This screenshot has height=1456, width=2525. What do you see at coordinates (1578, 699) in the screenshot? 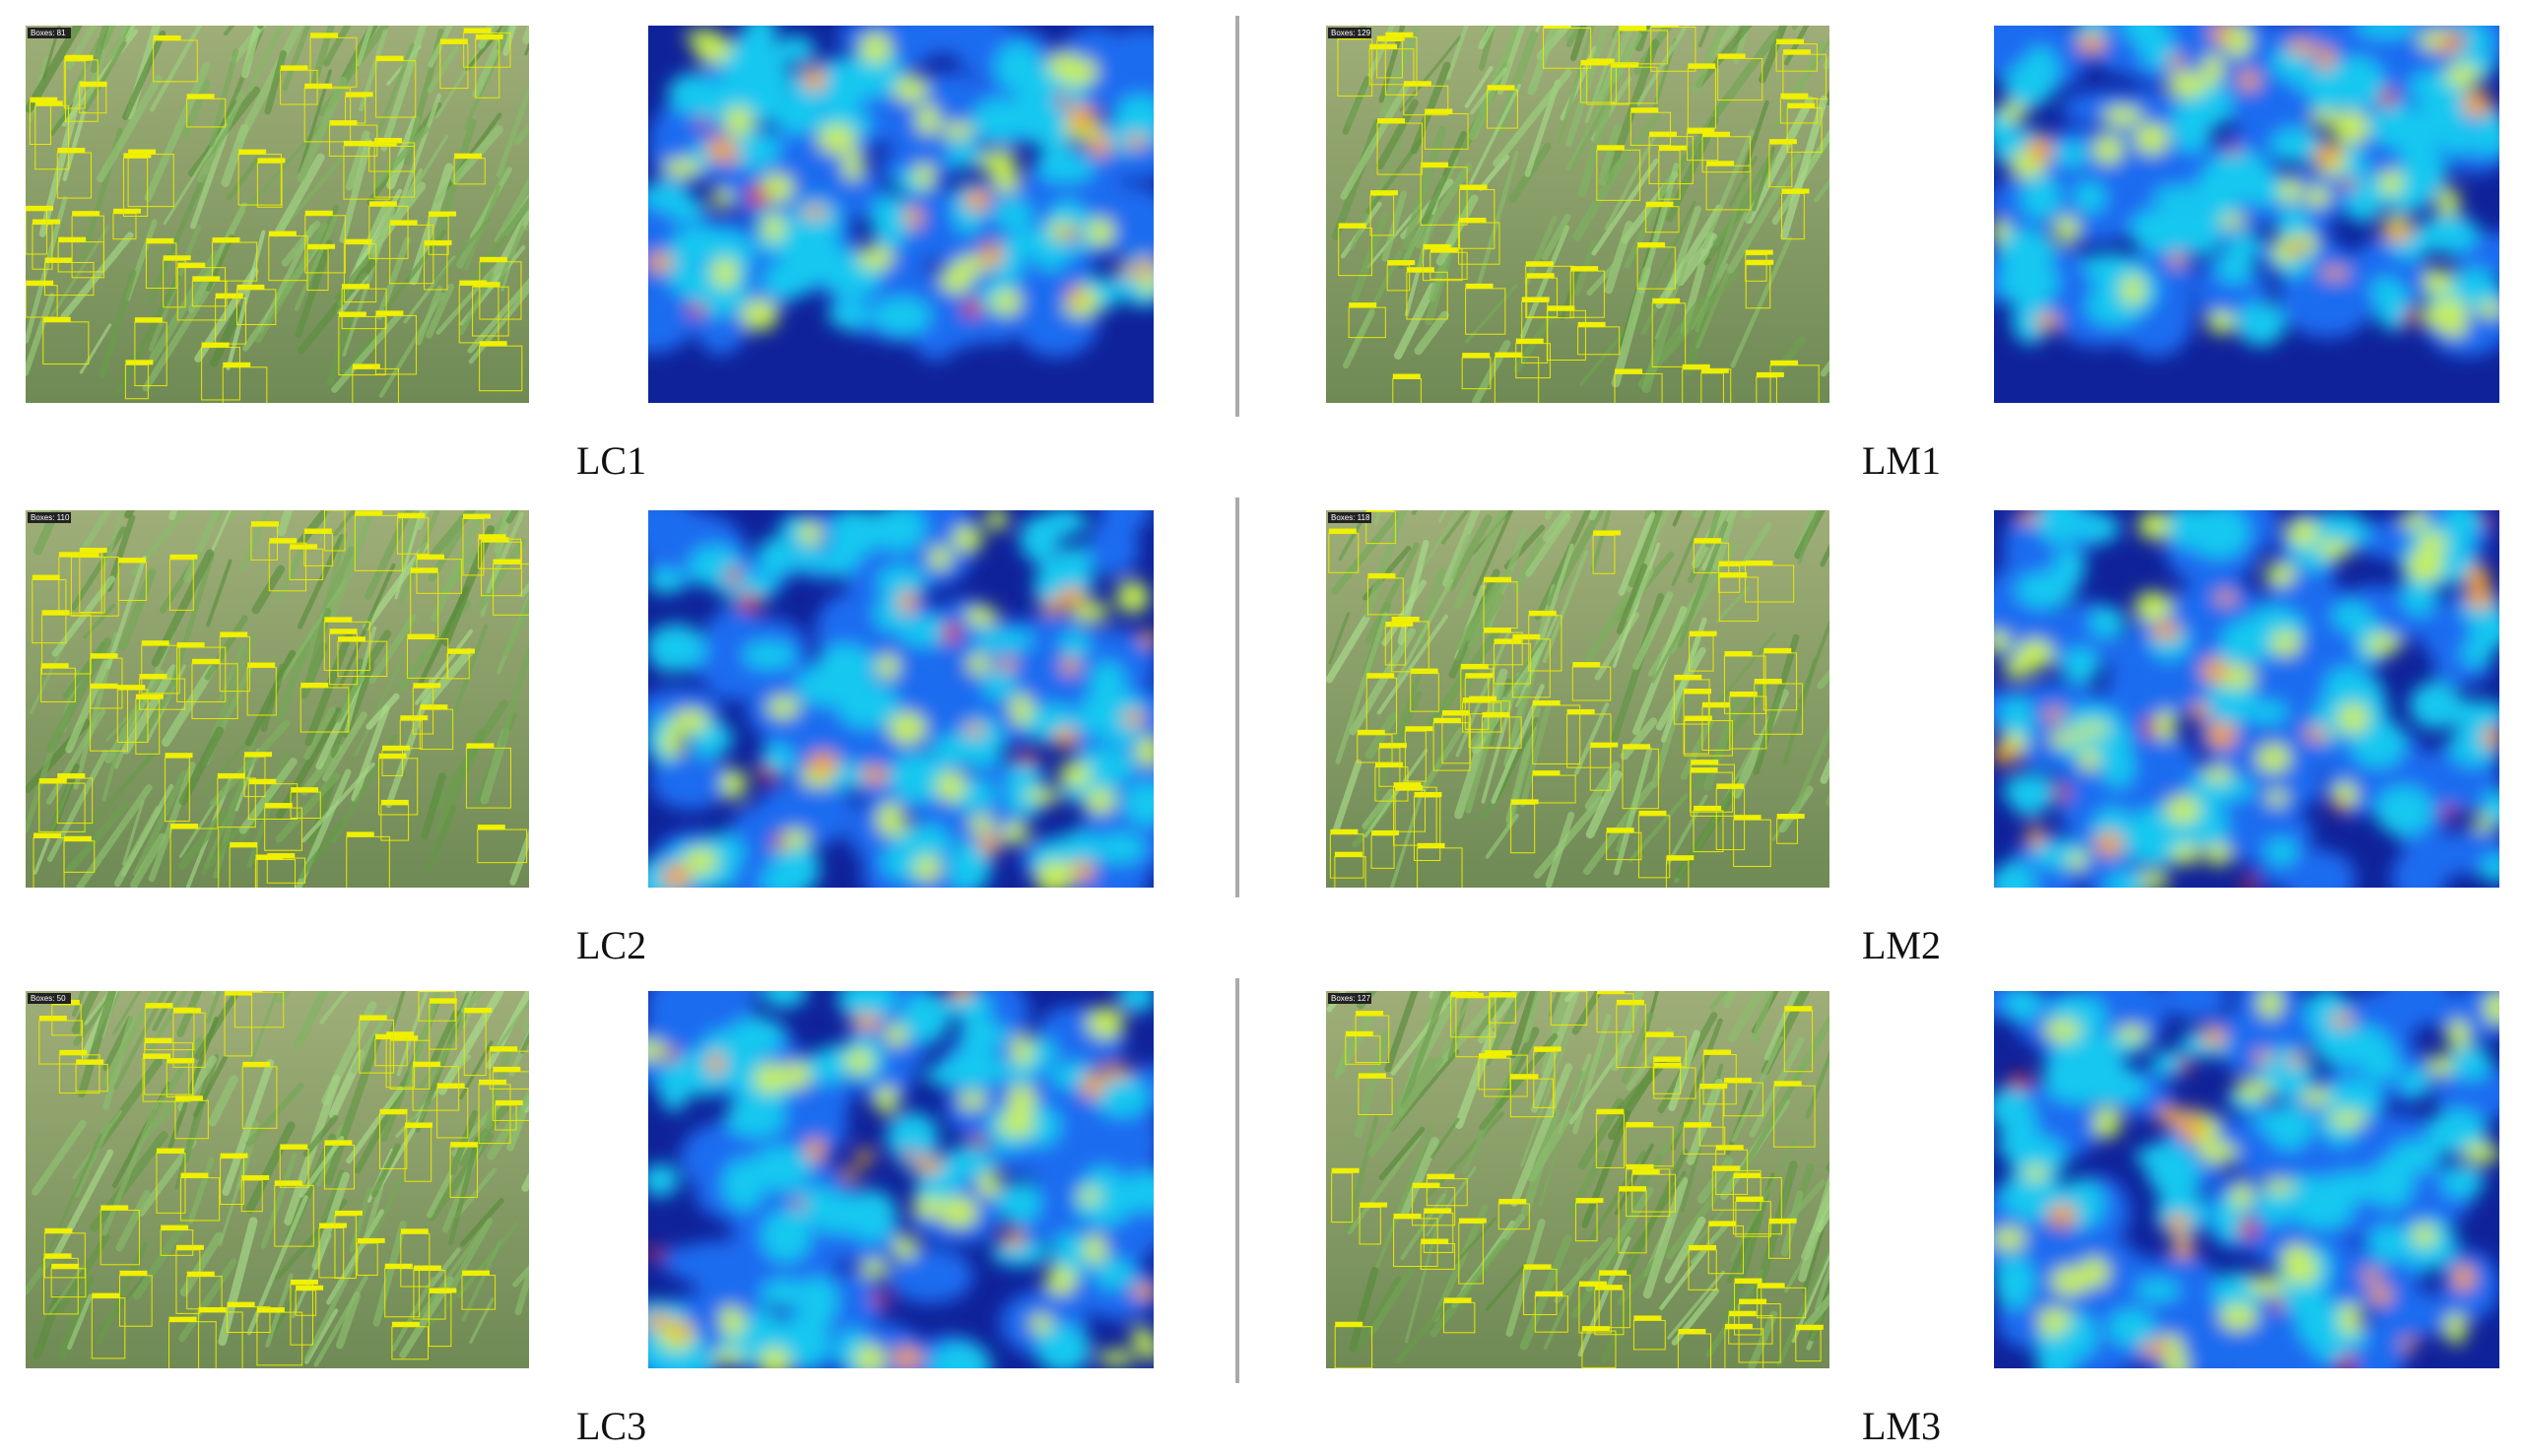
I see `detection-photo: Boxes: 118` at bounding box center [1578, 699].